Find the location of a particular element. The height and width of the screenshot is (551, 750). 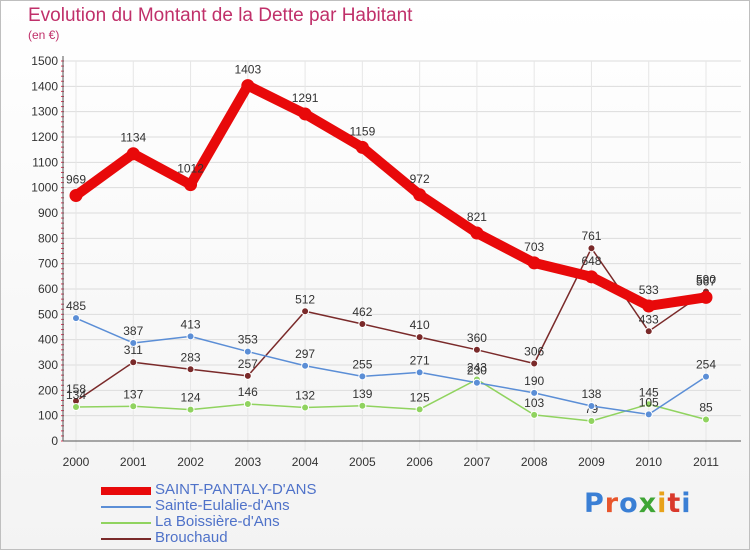

data-label: 387 is located at coordinates (133, 331).